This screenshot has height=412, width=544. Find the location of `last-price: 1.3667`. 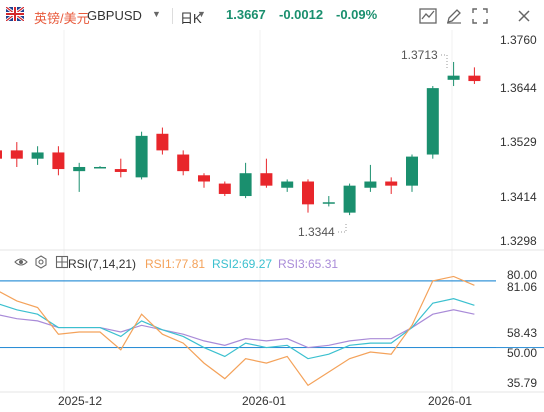

last-price: 1.3667 is located at coordinates (246, 14).